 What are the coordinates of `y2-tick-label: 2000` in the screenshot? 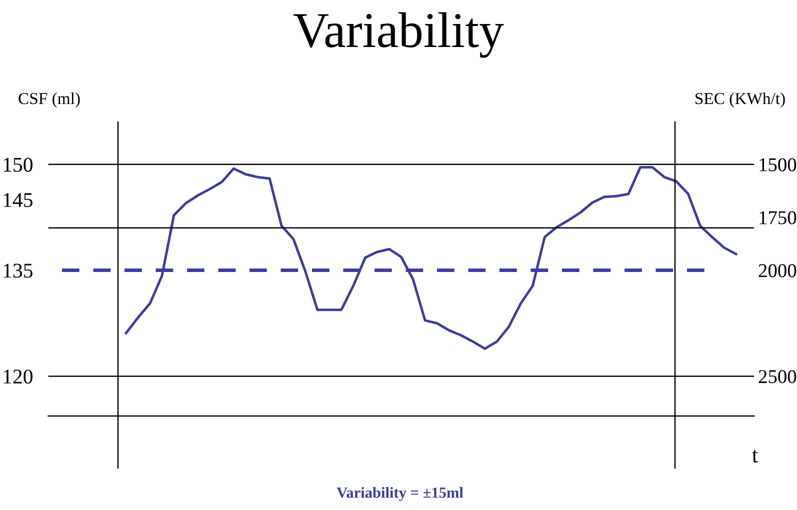 It's located at (777, 271).